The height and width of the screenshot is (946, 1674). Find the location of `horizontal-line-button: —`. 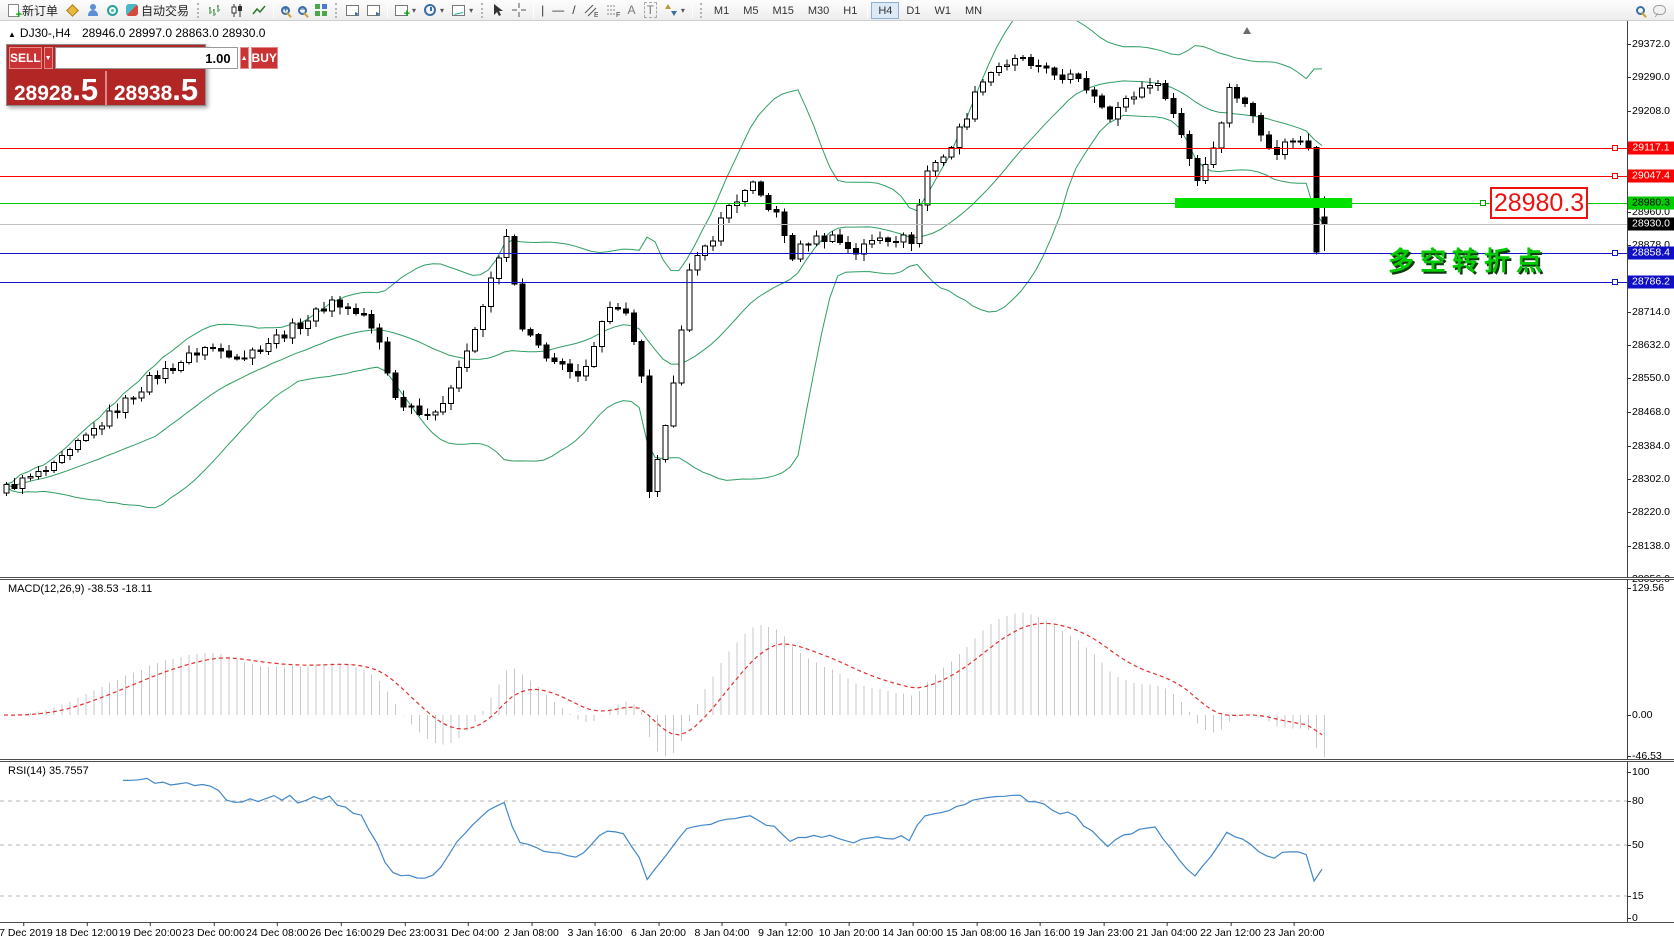

horizontal-line-button: — is located at coordinates (558, 10).